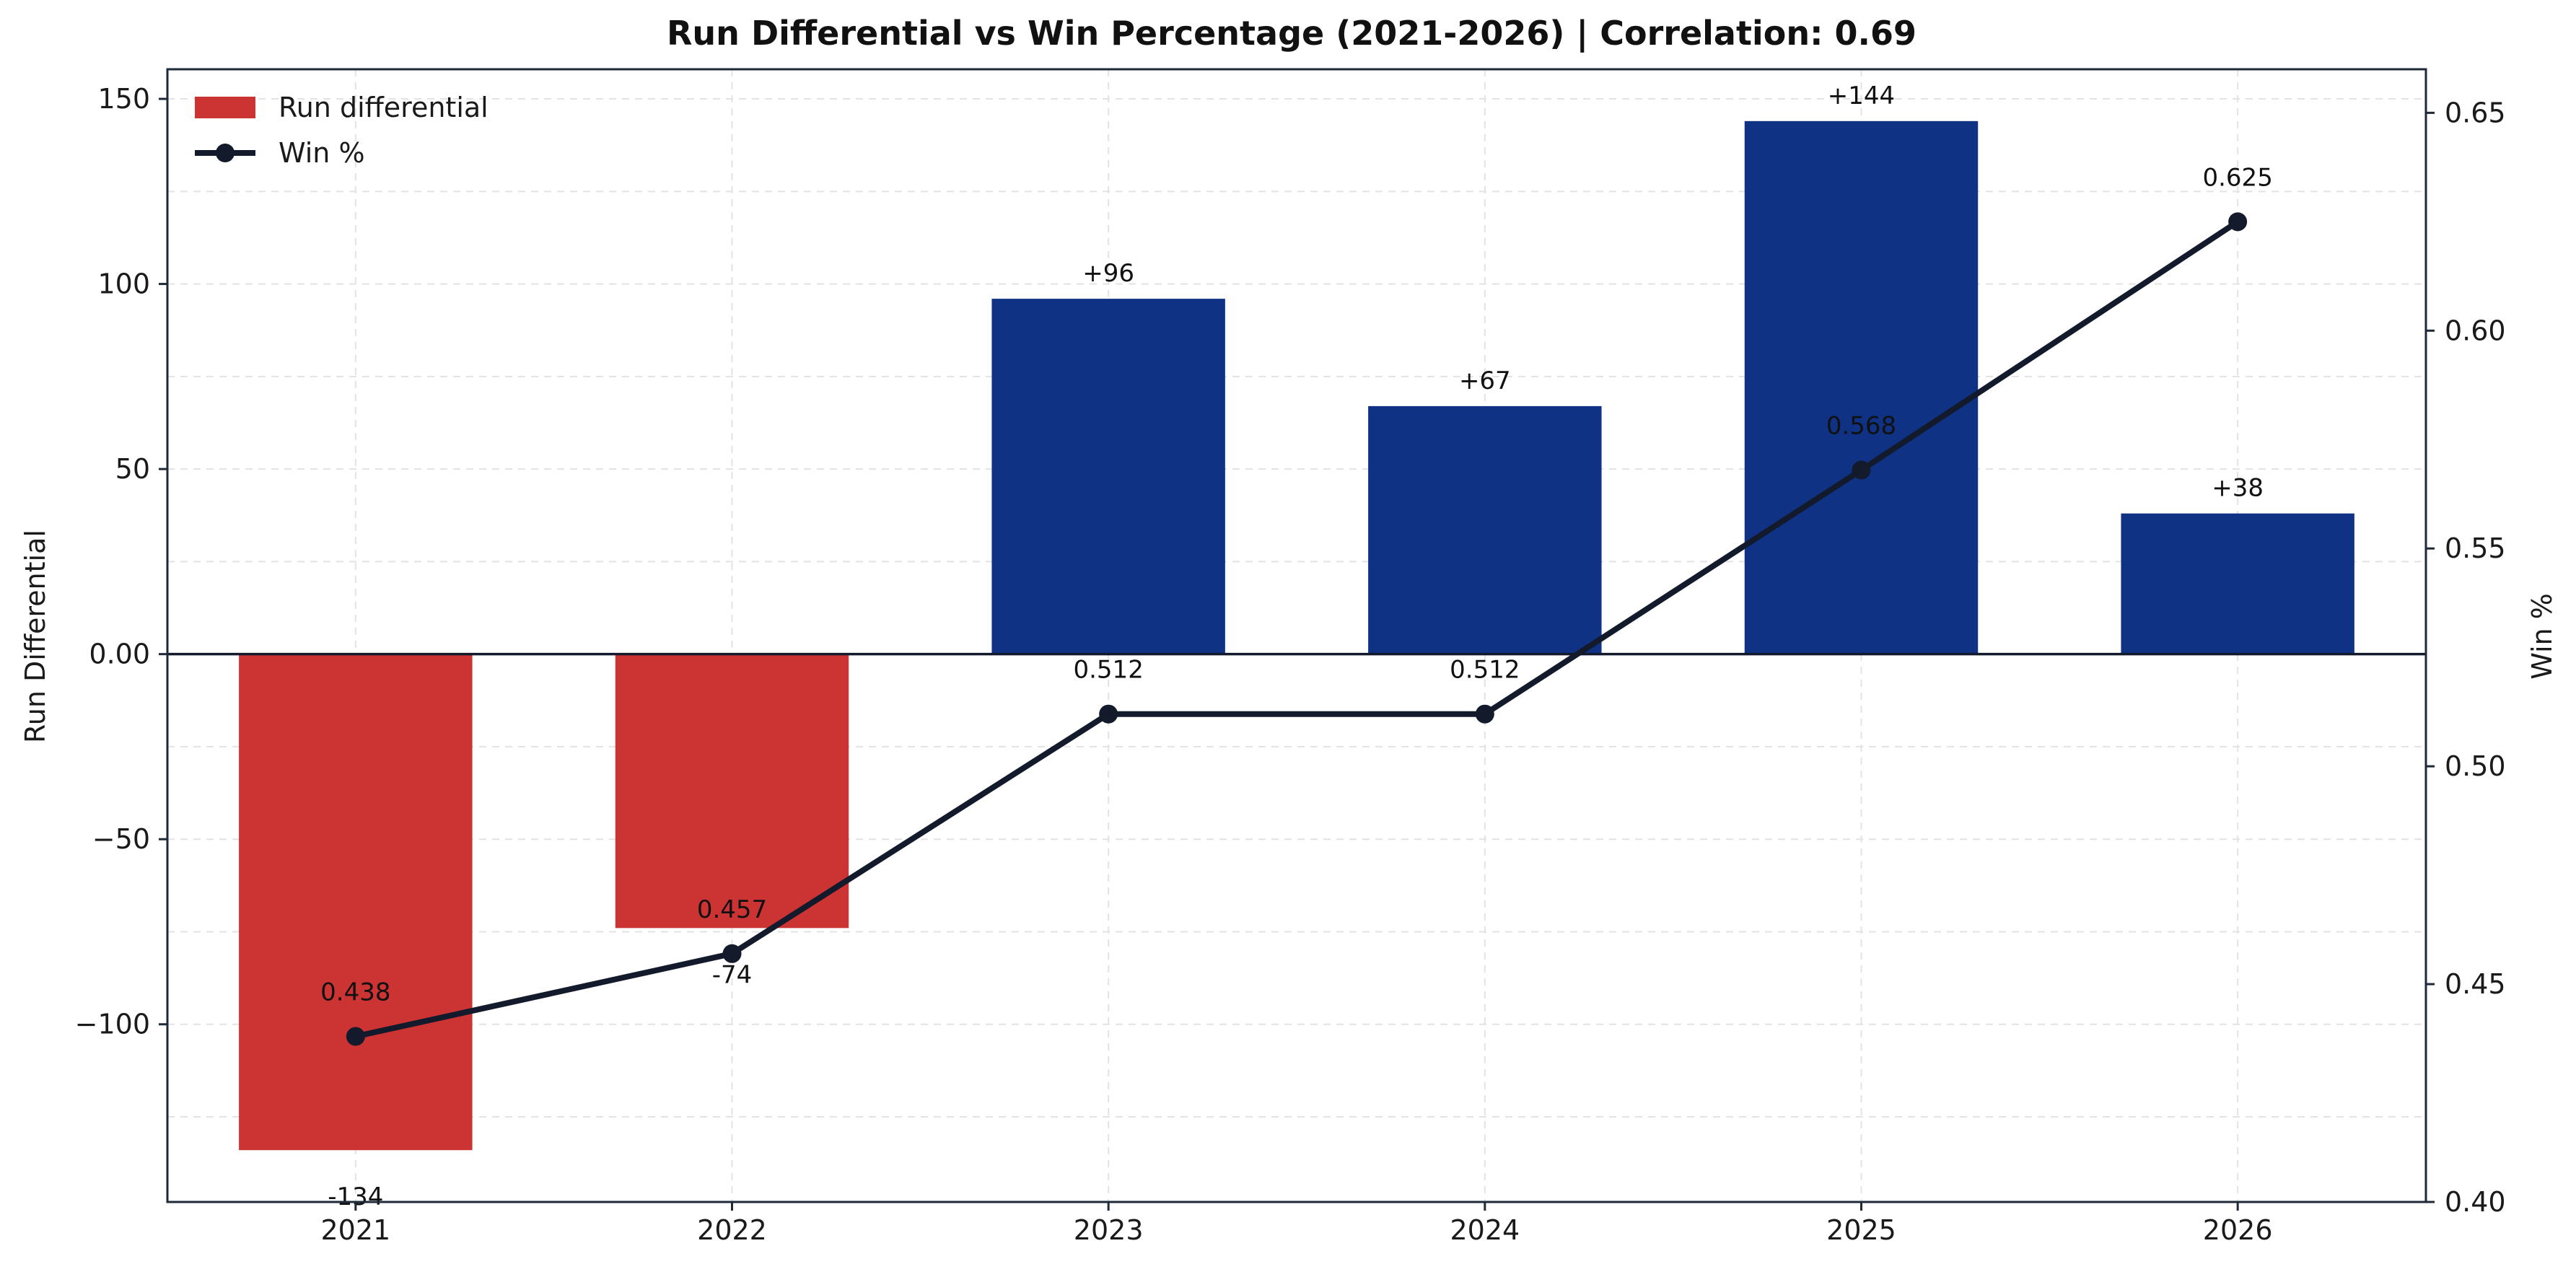 This screenshot has width=2576, height=1277. Describe the element at coordinates (2475, 766) in the screenshot. I see `right-tick-label: 0.50` at that location.